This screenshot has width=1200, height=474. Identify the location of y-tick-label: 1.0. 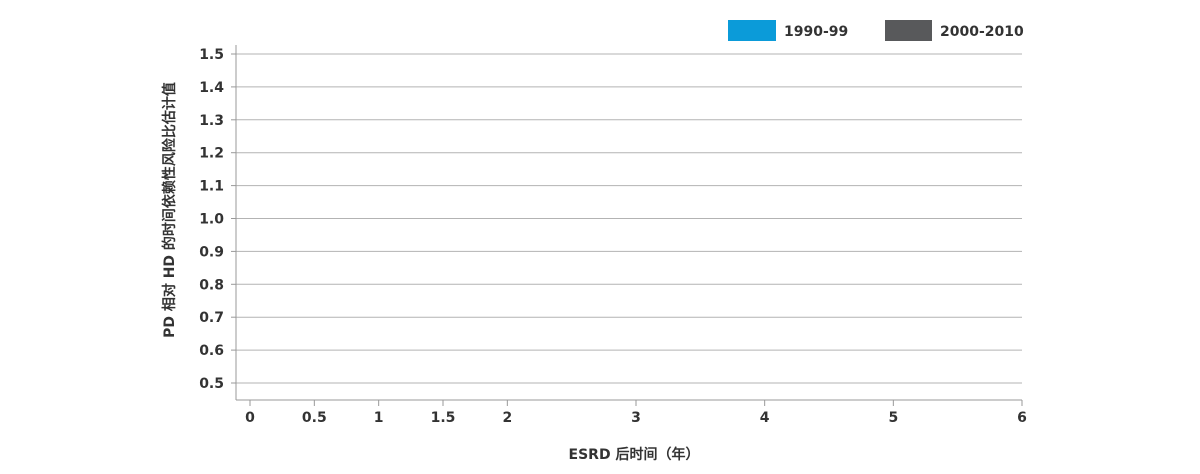
(211, 220).